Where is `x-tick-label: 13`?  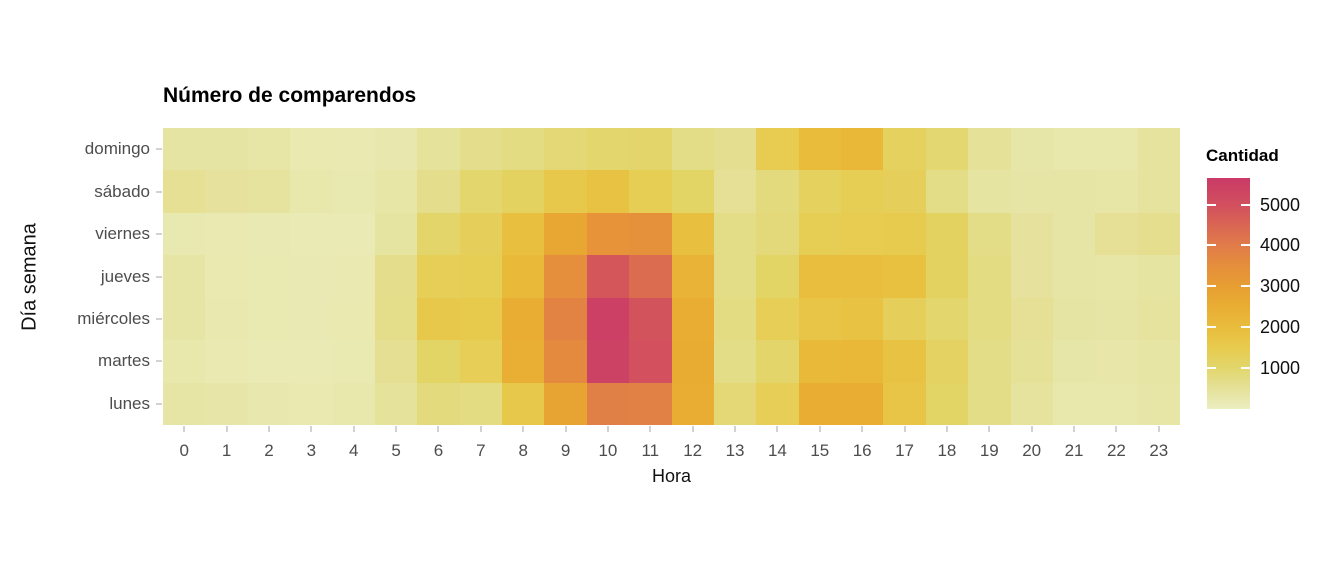
x-tick-label: 13 is located at coordinates (735, 450).